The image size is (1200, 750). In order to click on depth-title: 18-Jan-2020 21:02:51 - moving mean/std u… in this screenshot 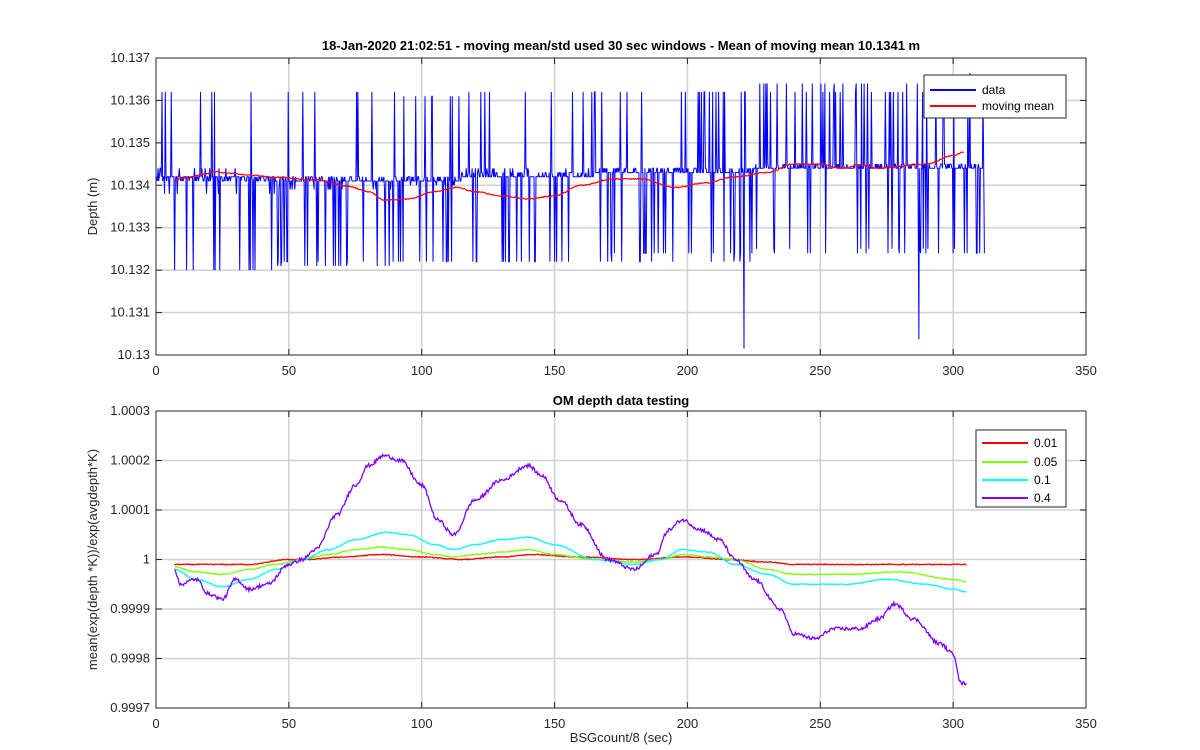, I will do `click(621, 45)`.